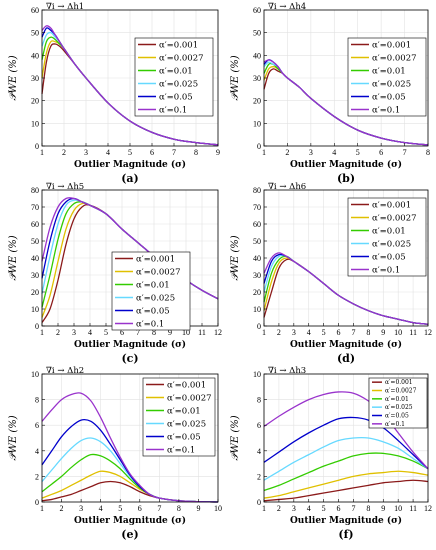  What do you see at coordinates (35, 207) in the screenshot?
I see `y-tick-label: 70` at bounding box center [35, 207].